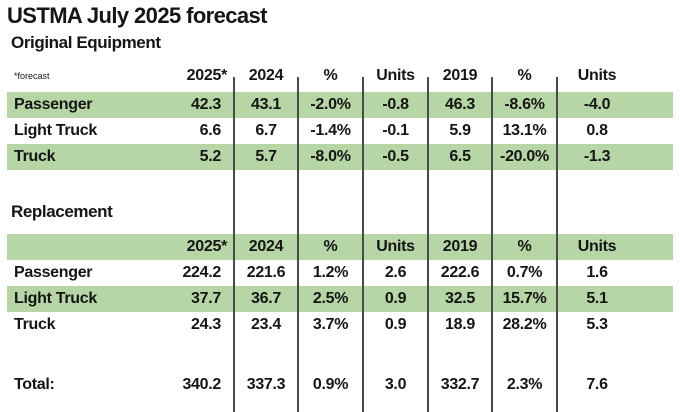  Describe the element at coordinates (86, 42) in the screenshot. I see `section-title-original-equipment: Original Equipment` at that location.